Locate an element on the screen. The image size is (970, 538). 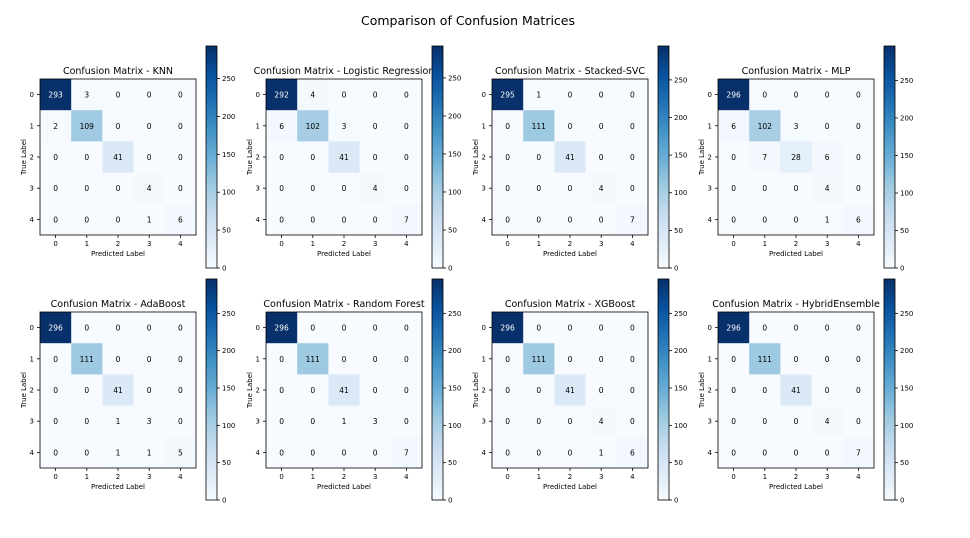
y-tick-label: 2 is located at coordinates (258, 391).